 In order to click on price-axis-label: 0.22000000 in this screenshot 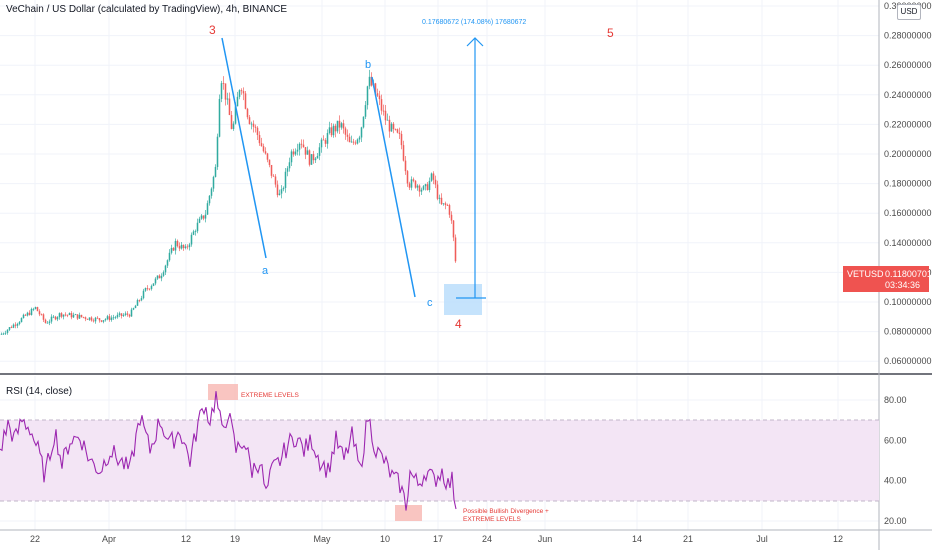, I will do `click(908, 124)`.